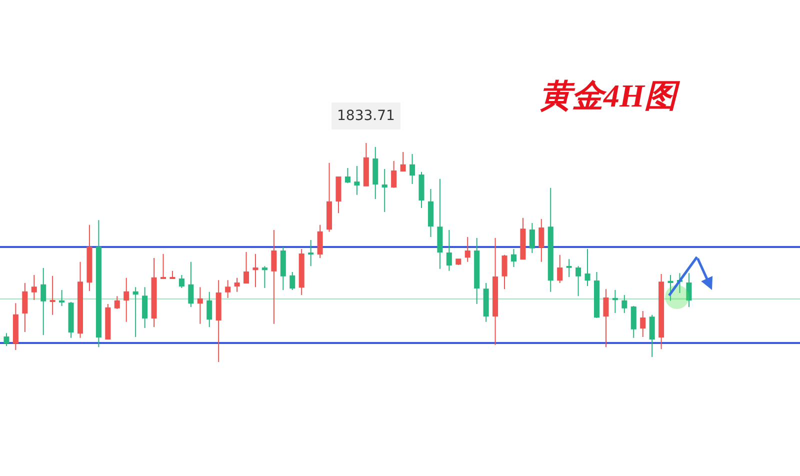 The width and height of the screenshot is (800, 476). Describe the element at coordinates (366, 116) in the screenshot. I see `annotation: 1833.71` at that location.